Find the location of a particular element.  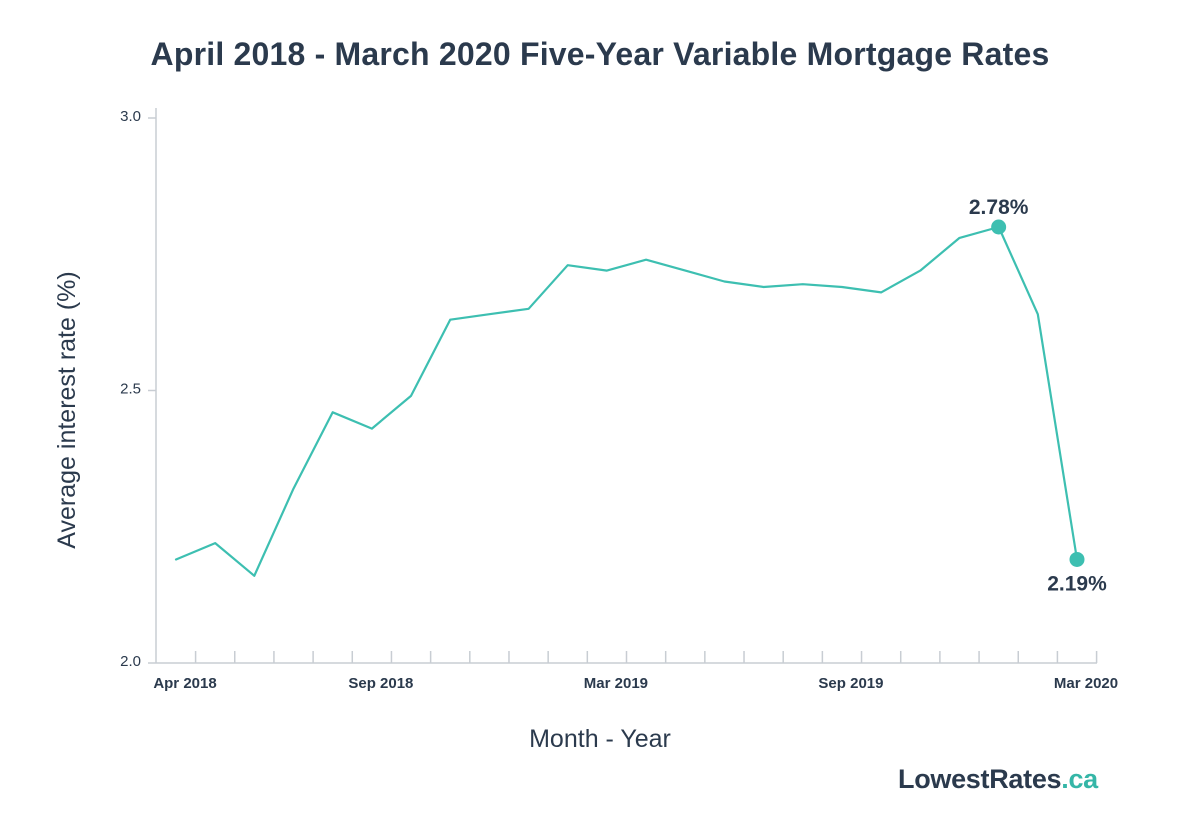

y-tick-label: 3.0 is located at coordinates (130, 116).